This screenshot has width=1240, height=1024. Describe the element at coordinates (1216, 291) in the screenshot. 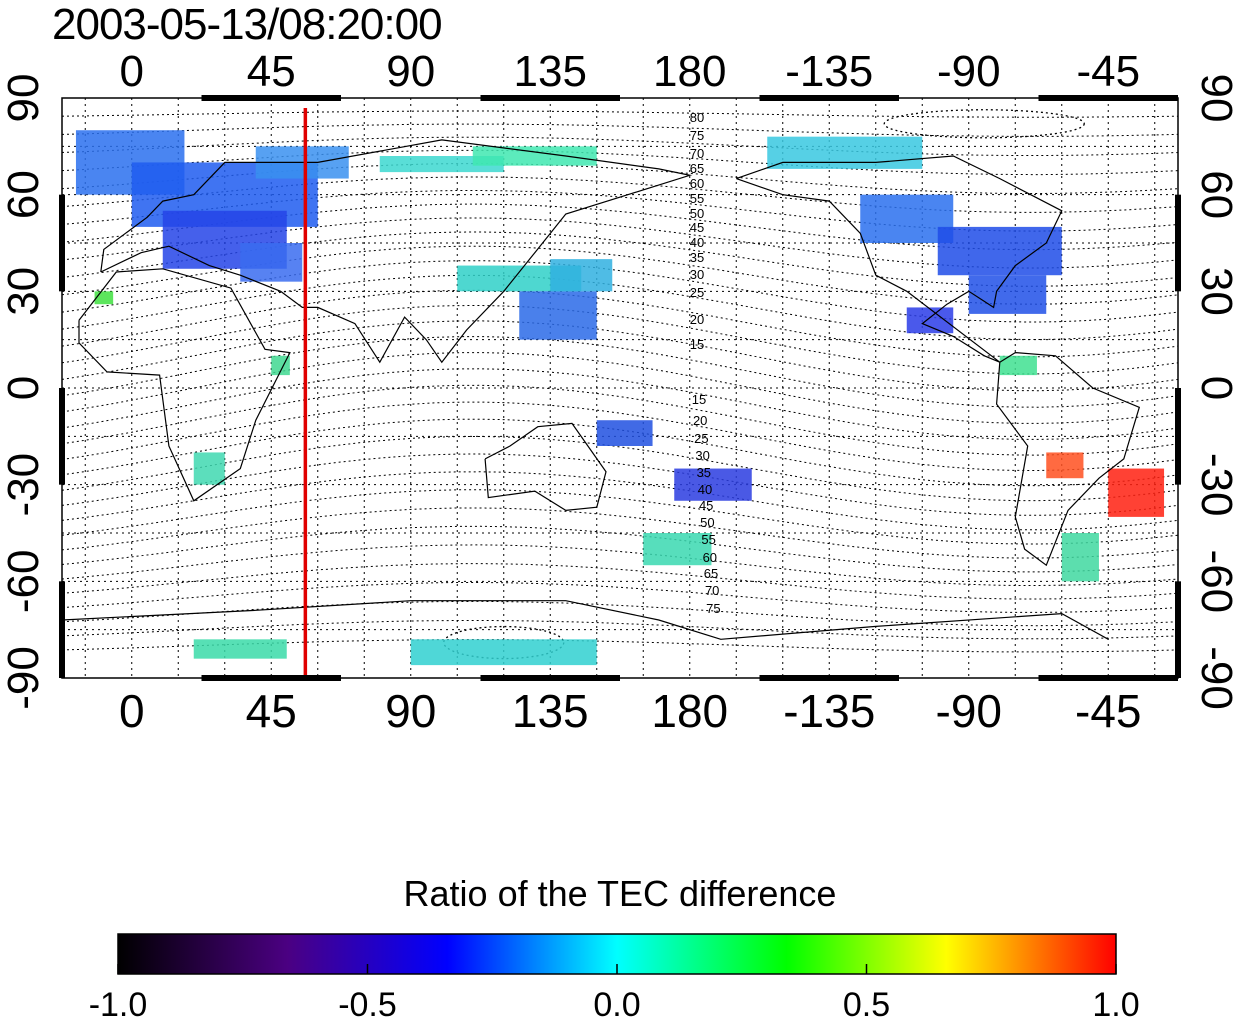

I see `y-tick-label-right: 30` at that location.